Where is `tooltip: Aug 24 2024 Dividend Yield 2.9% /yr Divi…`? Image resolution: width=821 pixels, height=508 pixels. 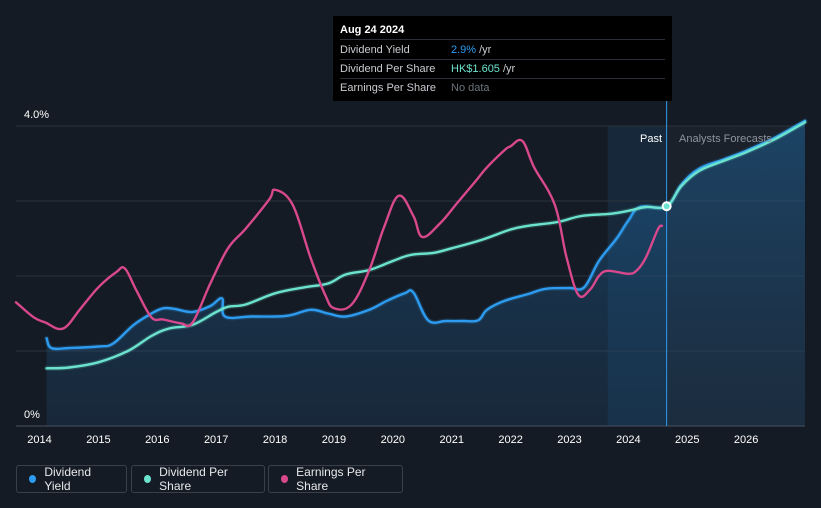
tooltip: Aug 24 2024 Dividend Yield 2.9% /yr Divi… is located at coordinates (502, 58).